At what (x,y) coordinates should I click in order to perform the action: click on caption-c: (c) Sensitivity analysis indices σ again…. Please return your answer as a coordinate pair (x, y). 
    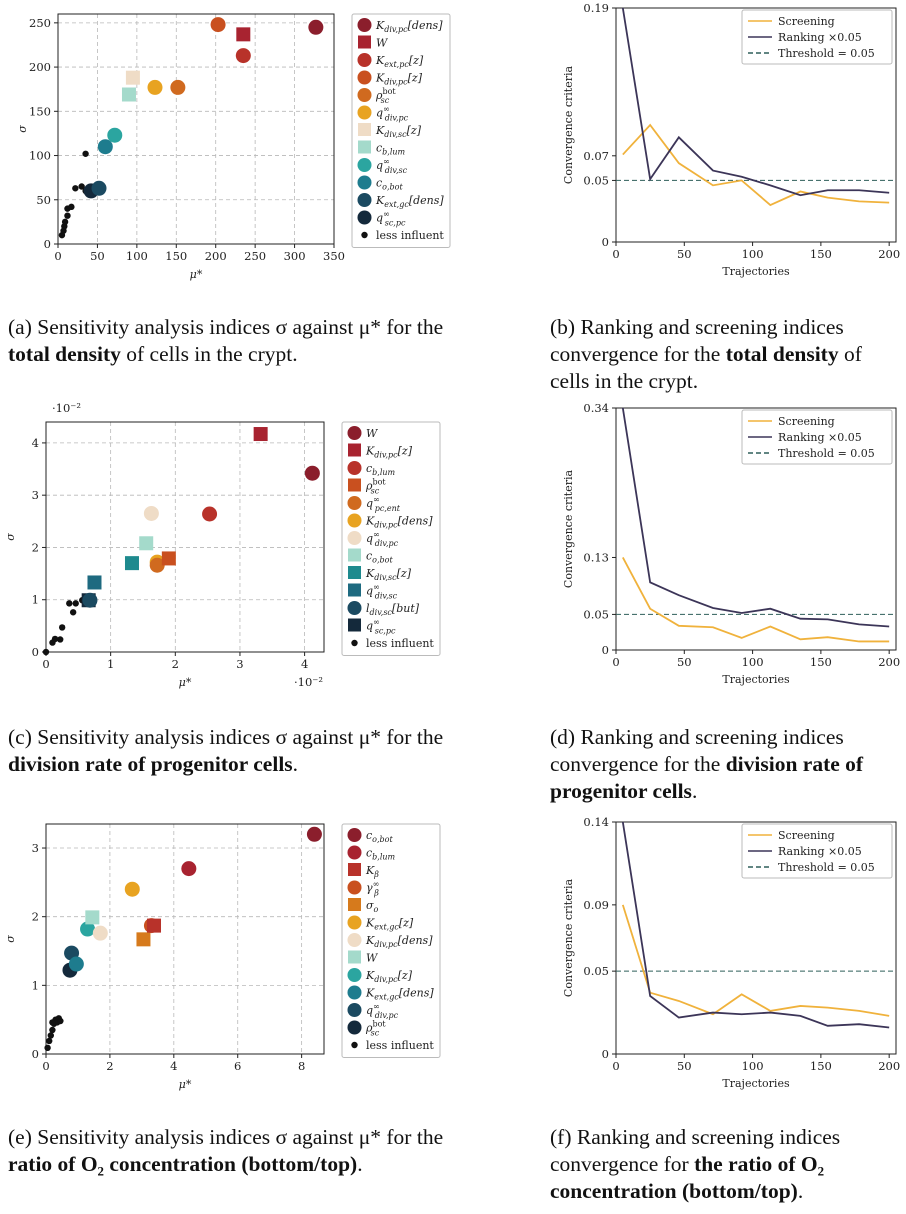
    Looking at the image, I should click on (235, 751).